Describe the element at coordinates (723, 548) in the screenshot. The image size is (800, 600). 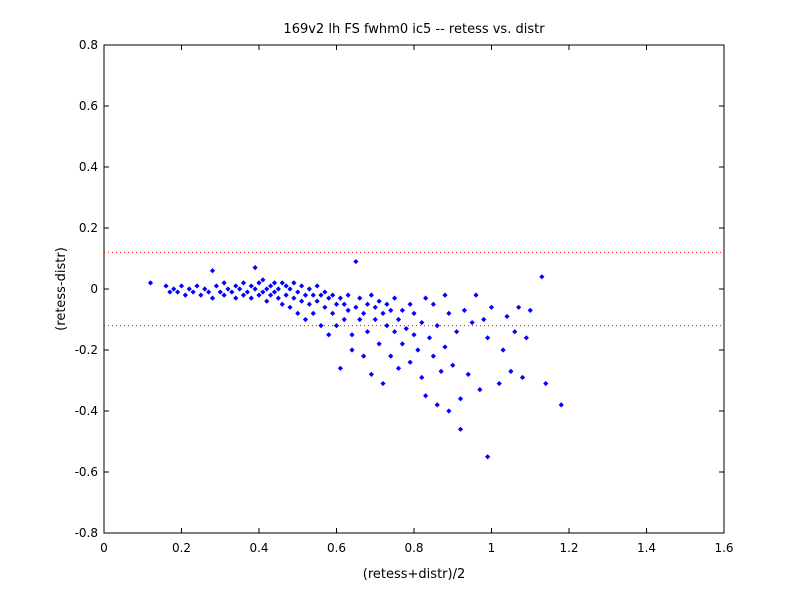
I see `x-tick-label: 1.6` at that location.